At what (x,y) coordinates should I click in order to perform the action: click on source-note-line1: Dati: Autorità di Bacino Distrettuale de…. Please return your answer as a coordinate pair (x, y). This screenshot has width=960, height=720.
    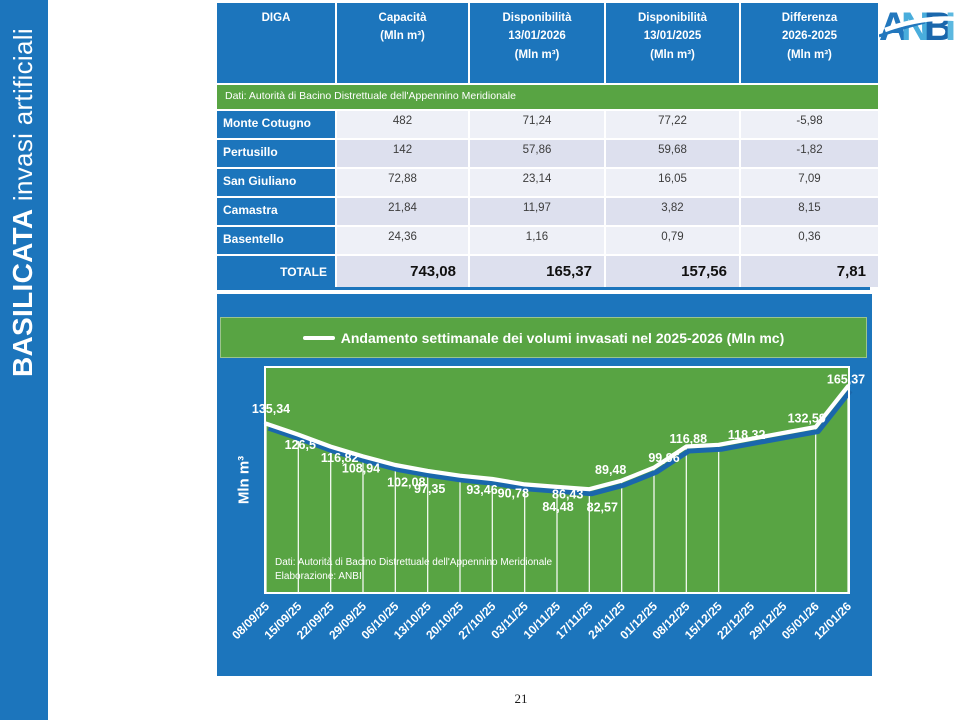
    Looking at the image, I should click on (414, 562).